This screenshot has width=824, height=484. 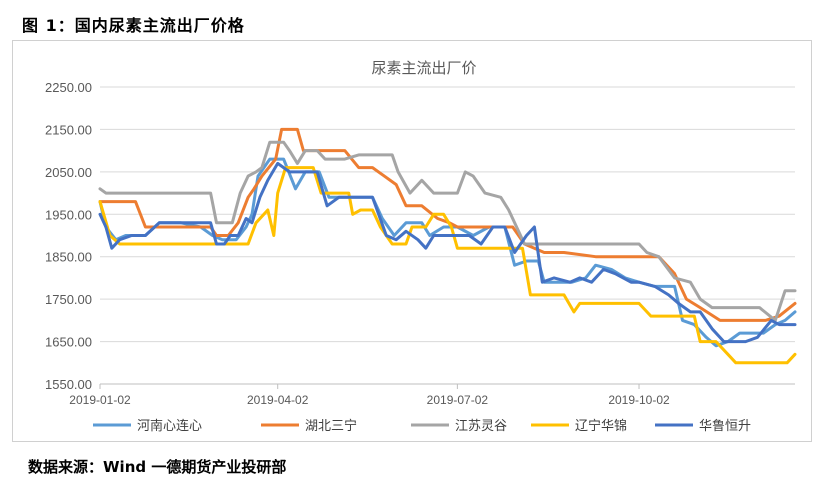 What do you see at coordinates (331, 426) in the screenshot?
I see `legend-label: 湖北三宁` at bounding box center [331, 426].